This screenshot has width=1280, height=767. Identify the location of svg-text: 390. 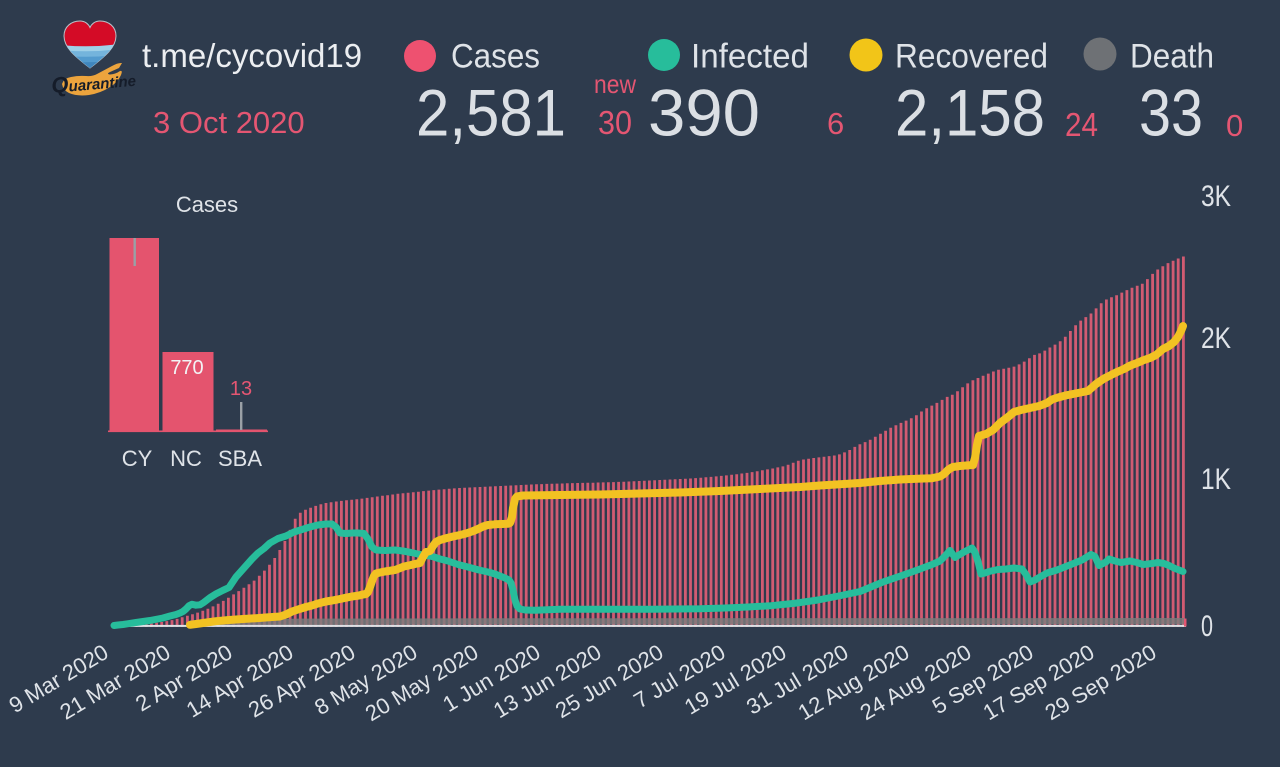
(704, 113).